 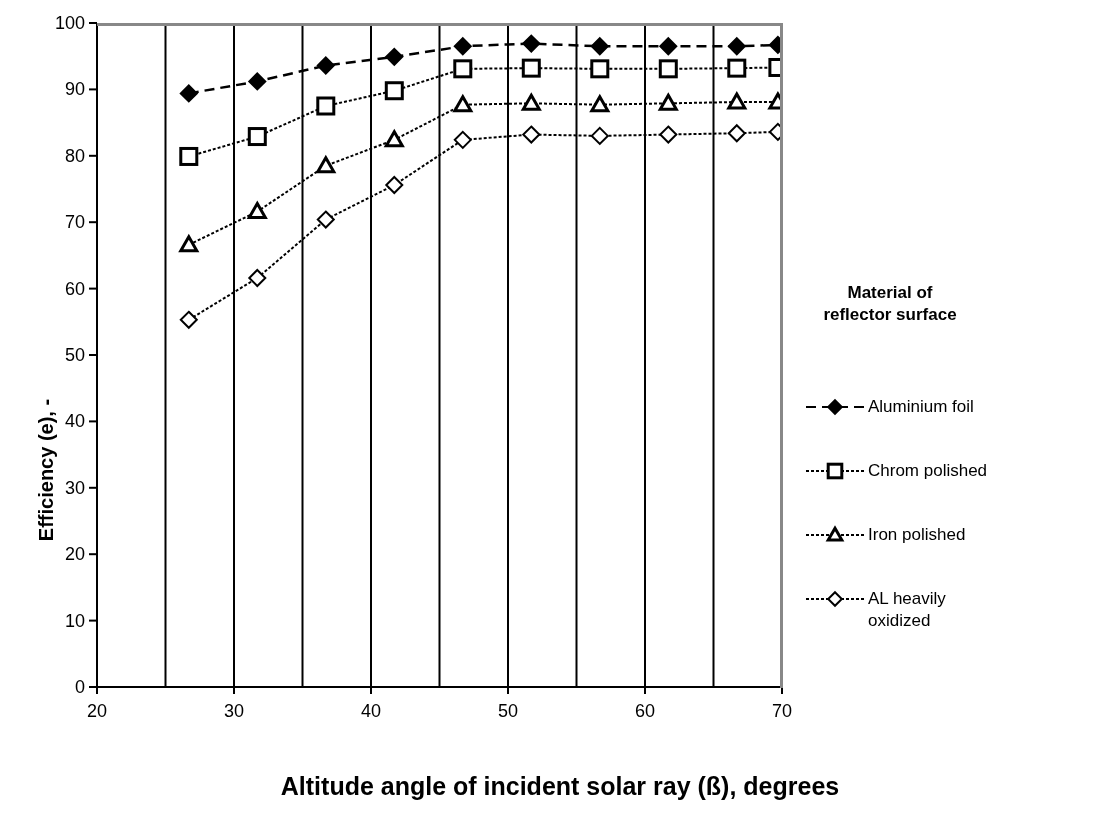 I want to click on legend-label: Iron polished, so click(x=917, y=535).